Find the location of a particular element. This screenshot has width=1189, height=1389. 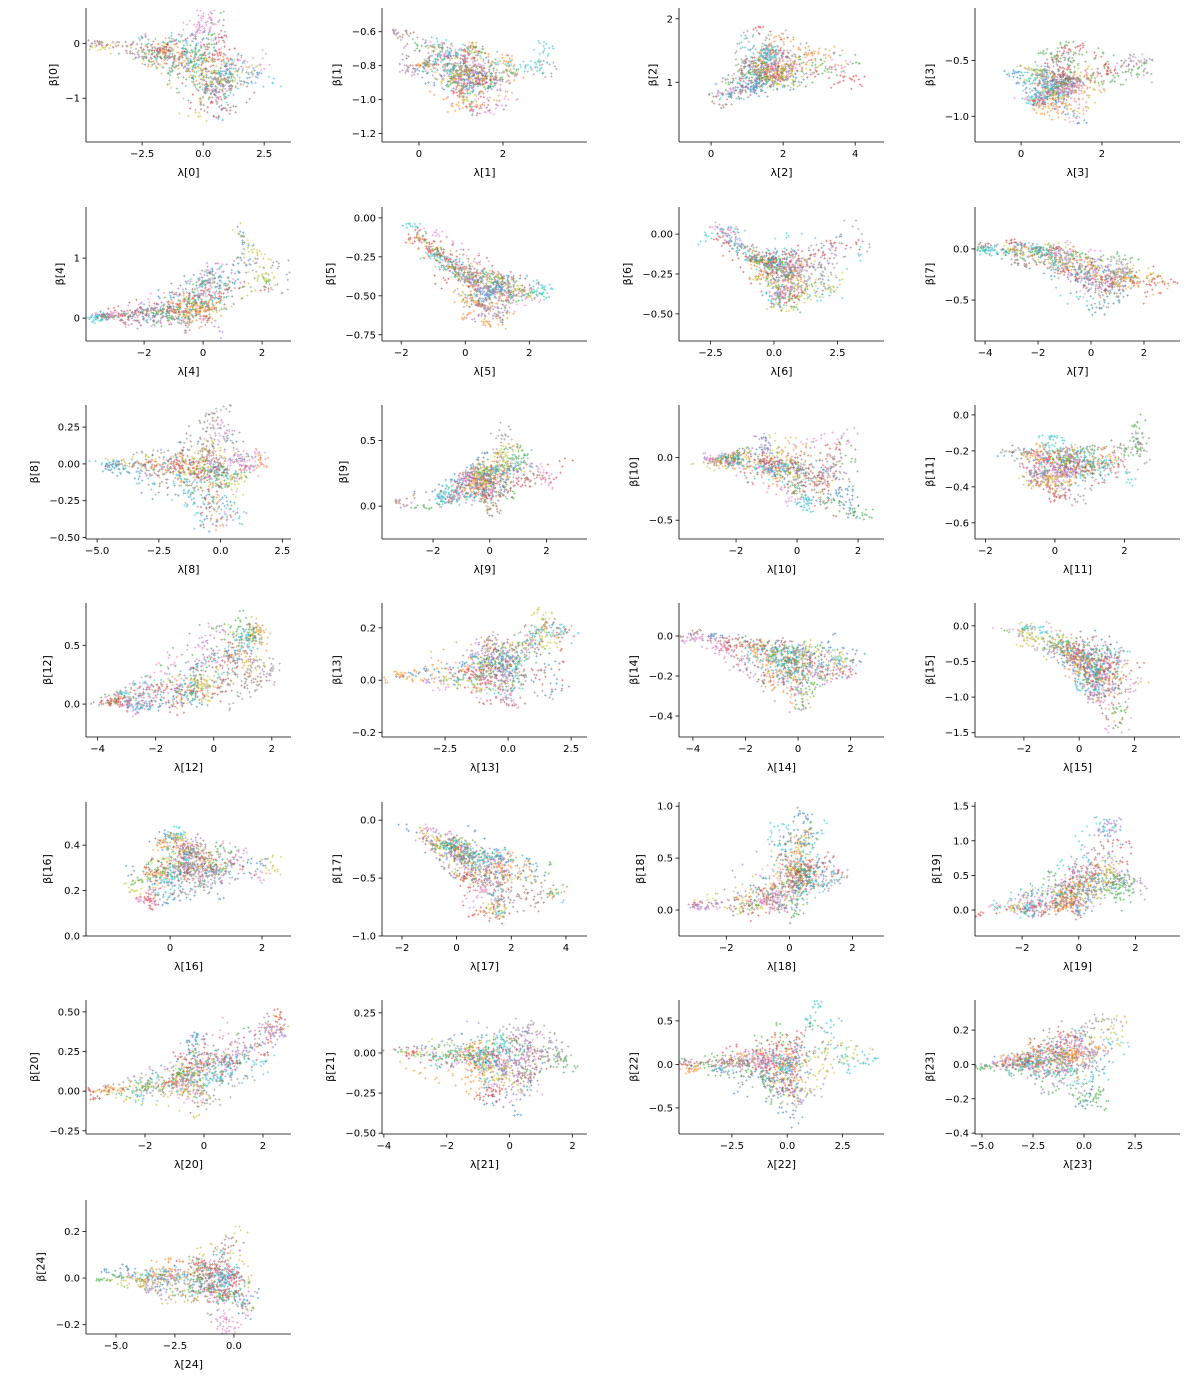

subplot-14: −4 −2 0 2 0.0 −0.2 −0.4 λ[14] β[14] is located at coordinates (755, 688).